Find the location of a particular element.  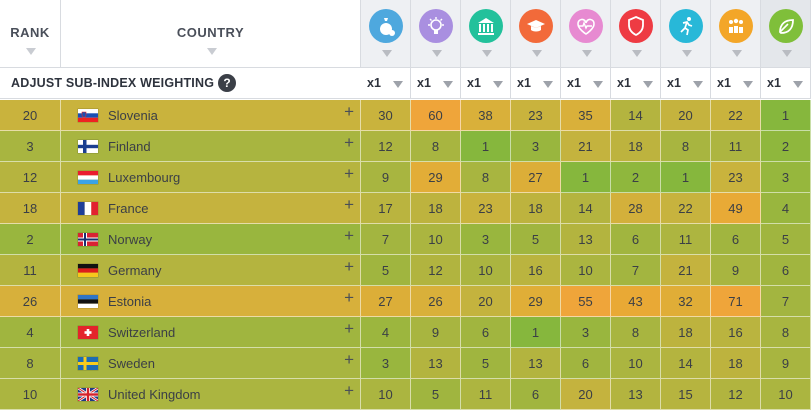

score-cell: 6 is located at coordinates (536, 394).